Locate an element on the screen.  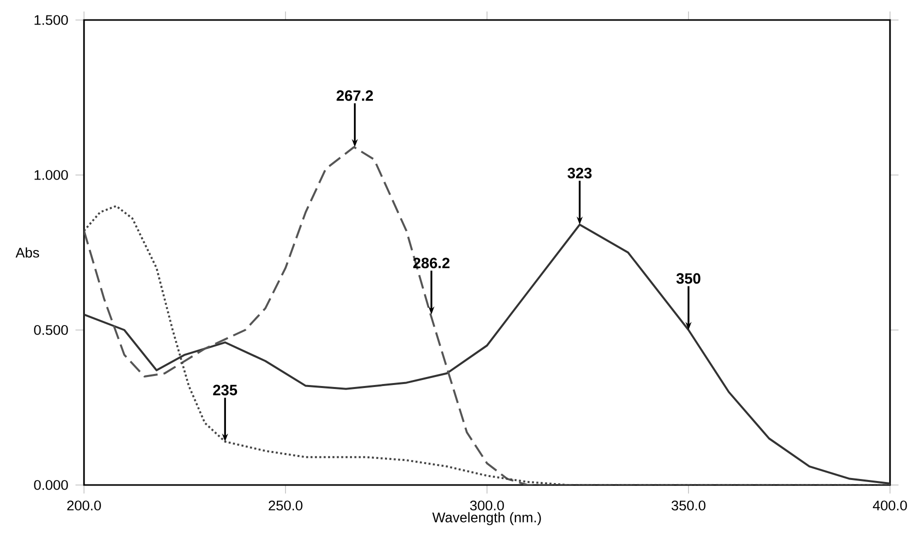
annotation: 267.2 is located at coordinates (354, 95).